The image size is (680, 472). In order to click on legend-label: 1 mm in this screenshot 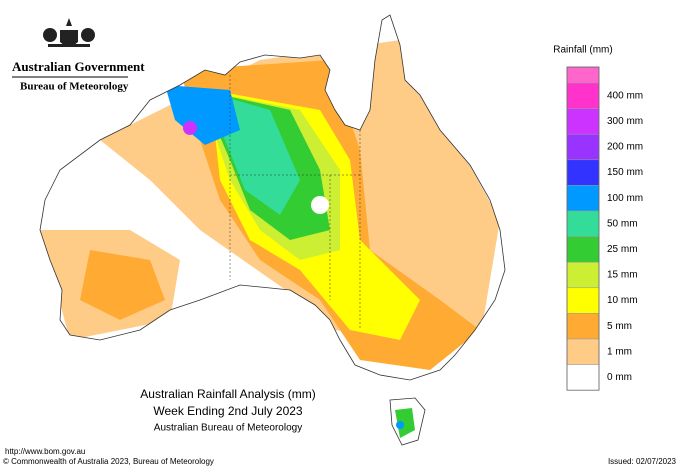, I will do `click(619, 351)`.